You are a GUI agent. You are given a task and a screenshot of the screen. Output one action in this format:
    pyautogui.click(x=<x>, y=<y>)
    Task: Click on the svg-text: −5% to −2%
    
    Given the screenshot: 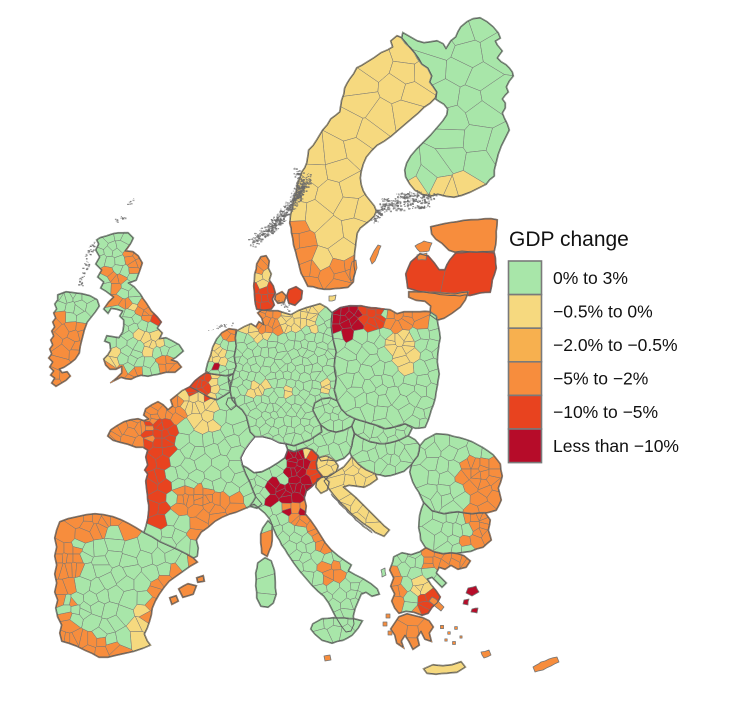 What is the action you would take?
    pyautogui.click(x=600, y=379)
    